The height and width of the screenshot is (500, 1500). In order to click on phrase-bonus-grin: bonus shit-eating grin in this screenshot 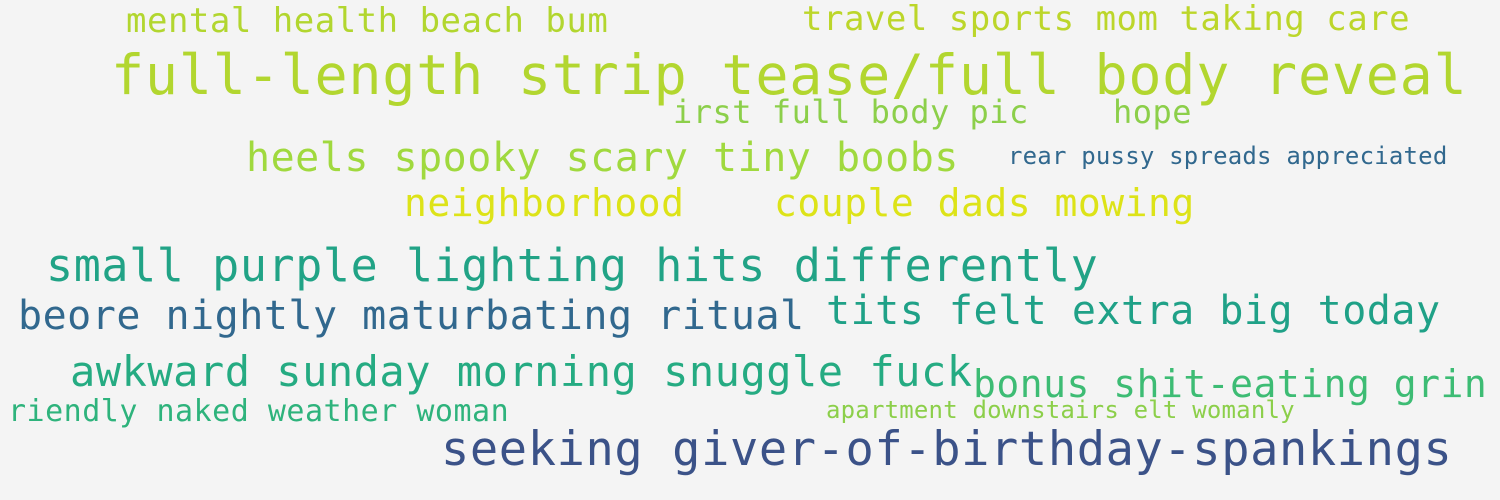, I will do `click(1230, 384)`.